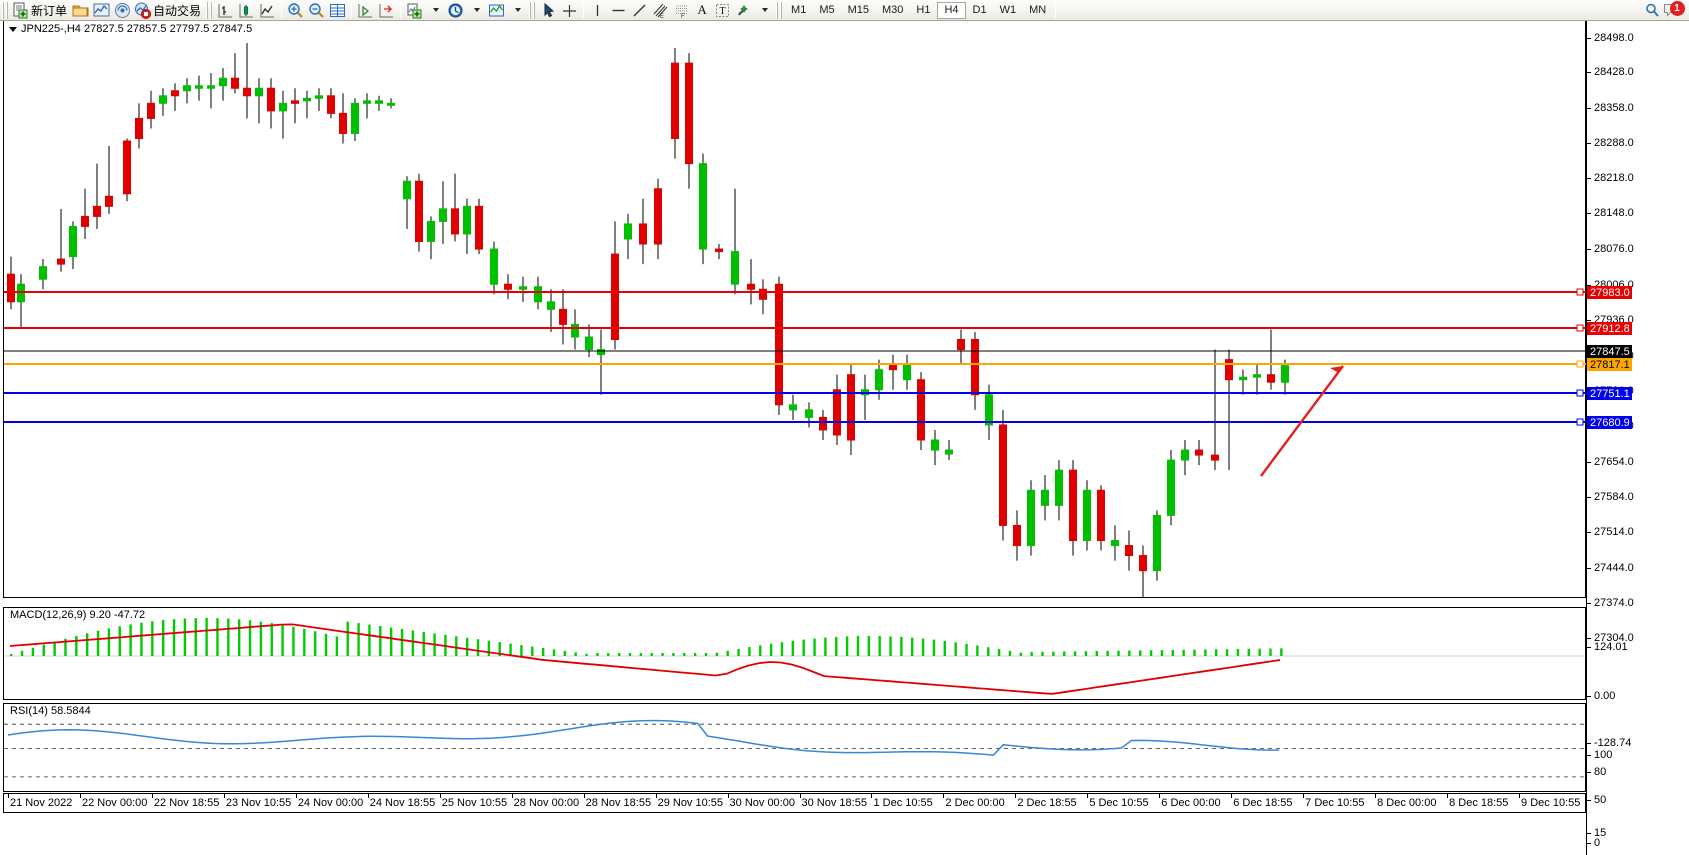 The image size is (1689, 855). What do you see at coordinates (1610, 462) in the screenshot?
I see `price-tick: 27654.0` at bounding box center [1610, 462].